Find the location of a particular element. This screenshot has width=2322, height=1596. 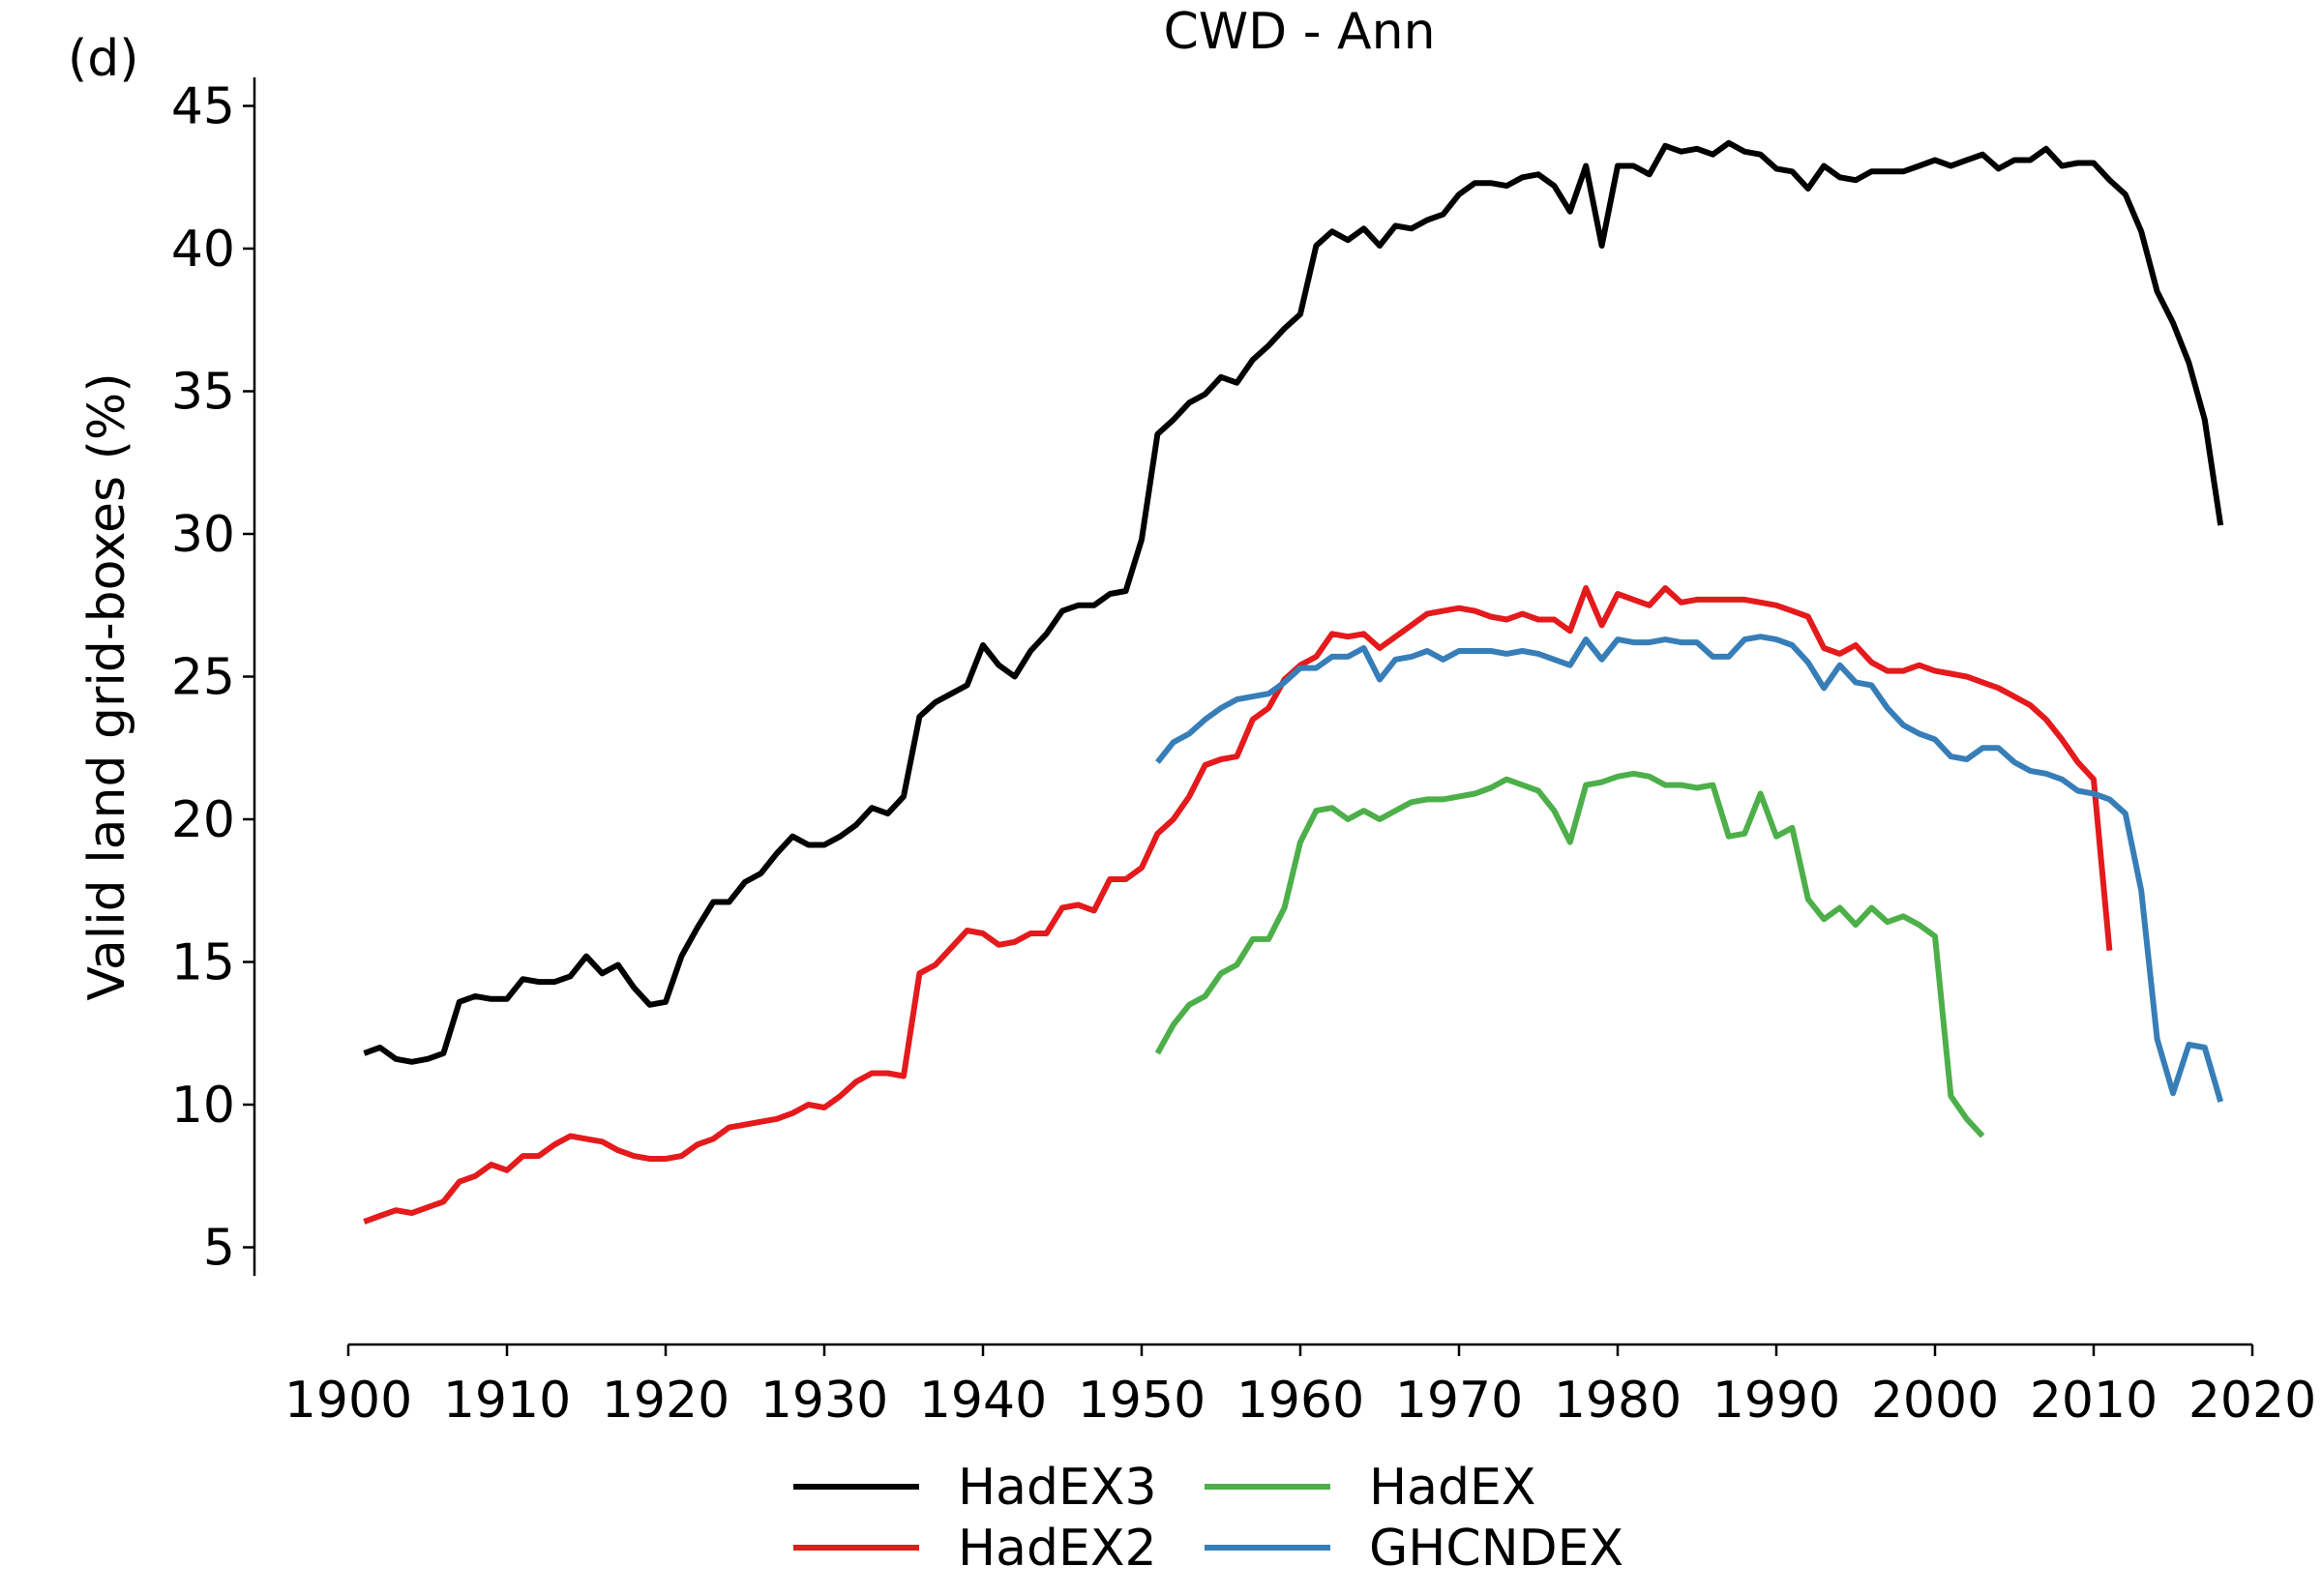

y-tick-label: 5 is located at coordinates (219, 1249).